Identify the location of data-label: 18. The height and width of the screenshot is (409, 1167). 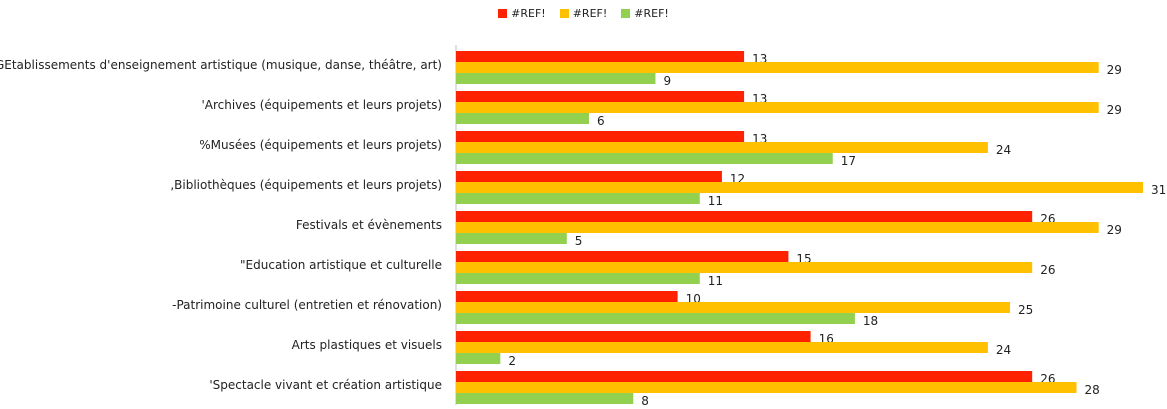
(870, 321).